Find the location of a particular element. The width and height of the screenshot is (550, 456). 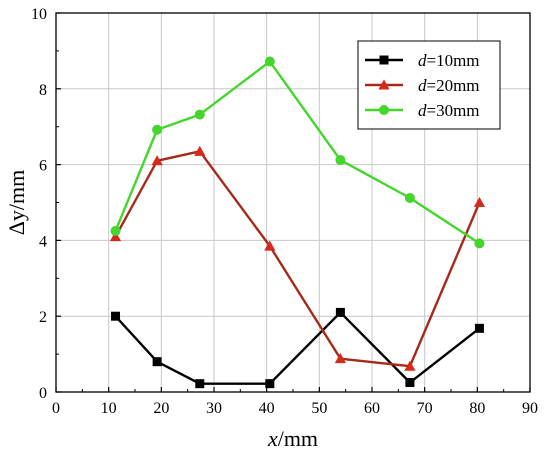

legend-label-value: =30mm is located at coordinates (453, 110).